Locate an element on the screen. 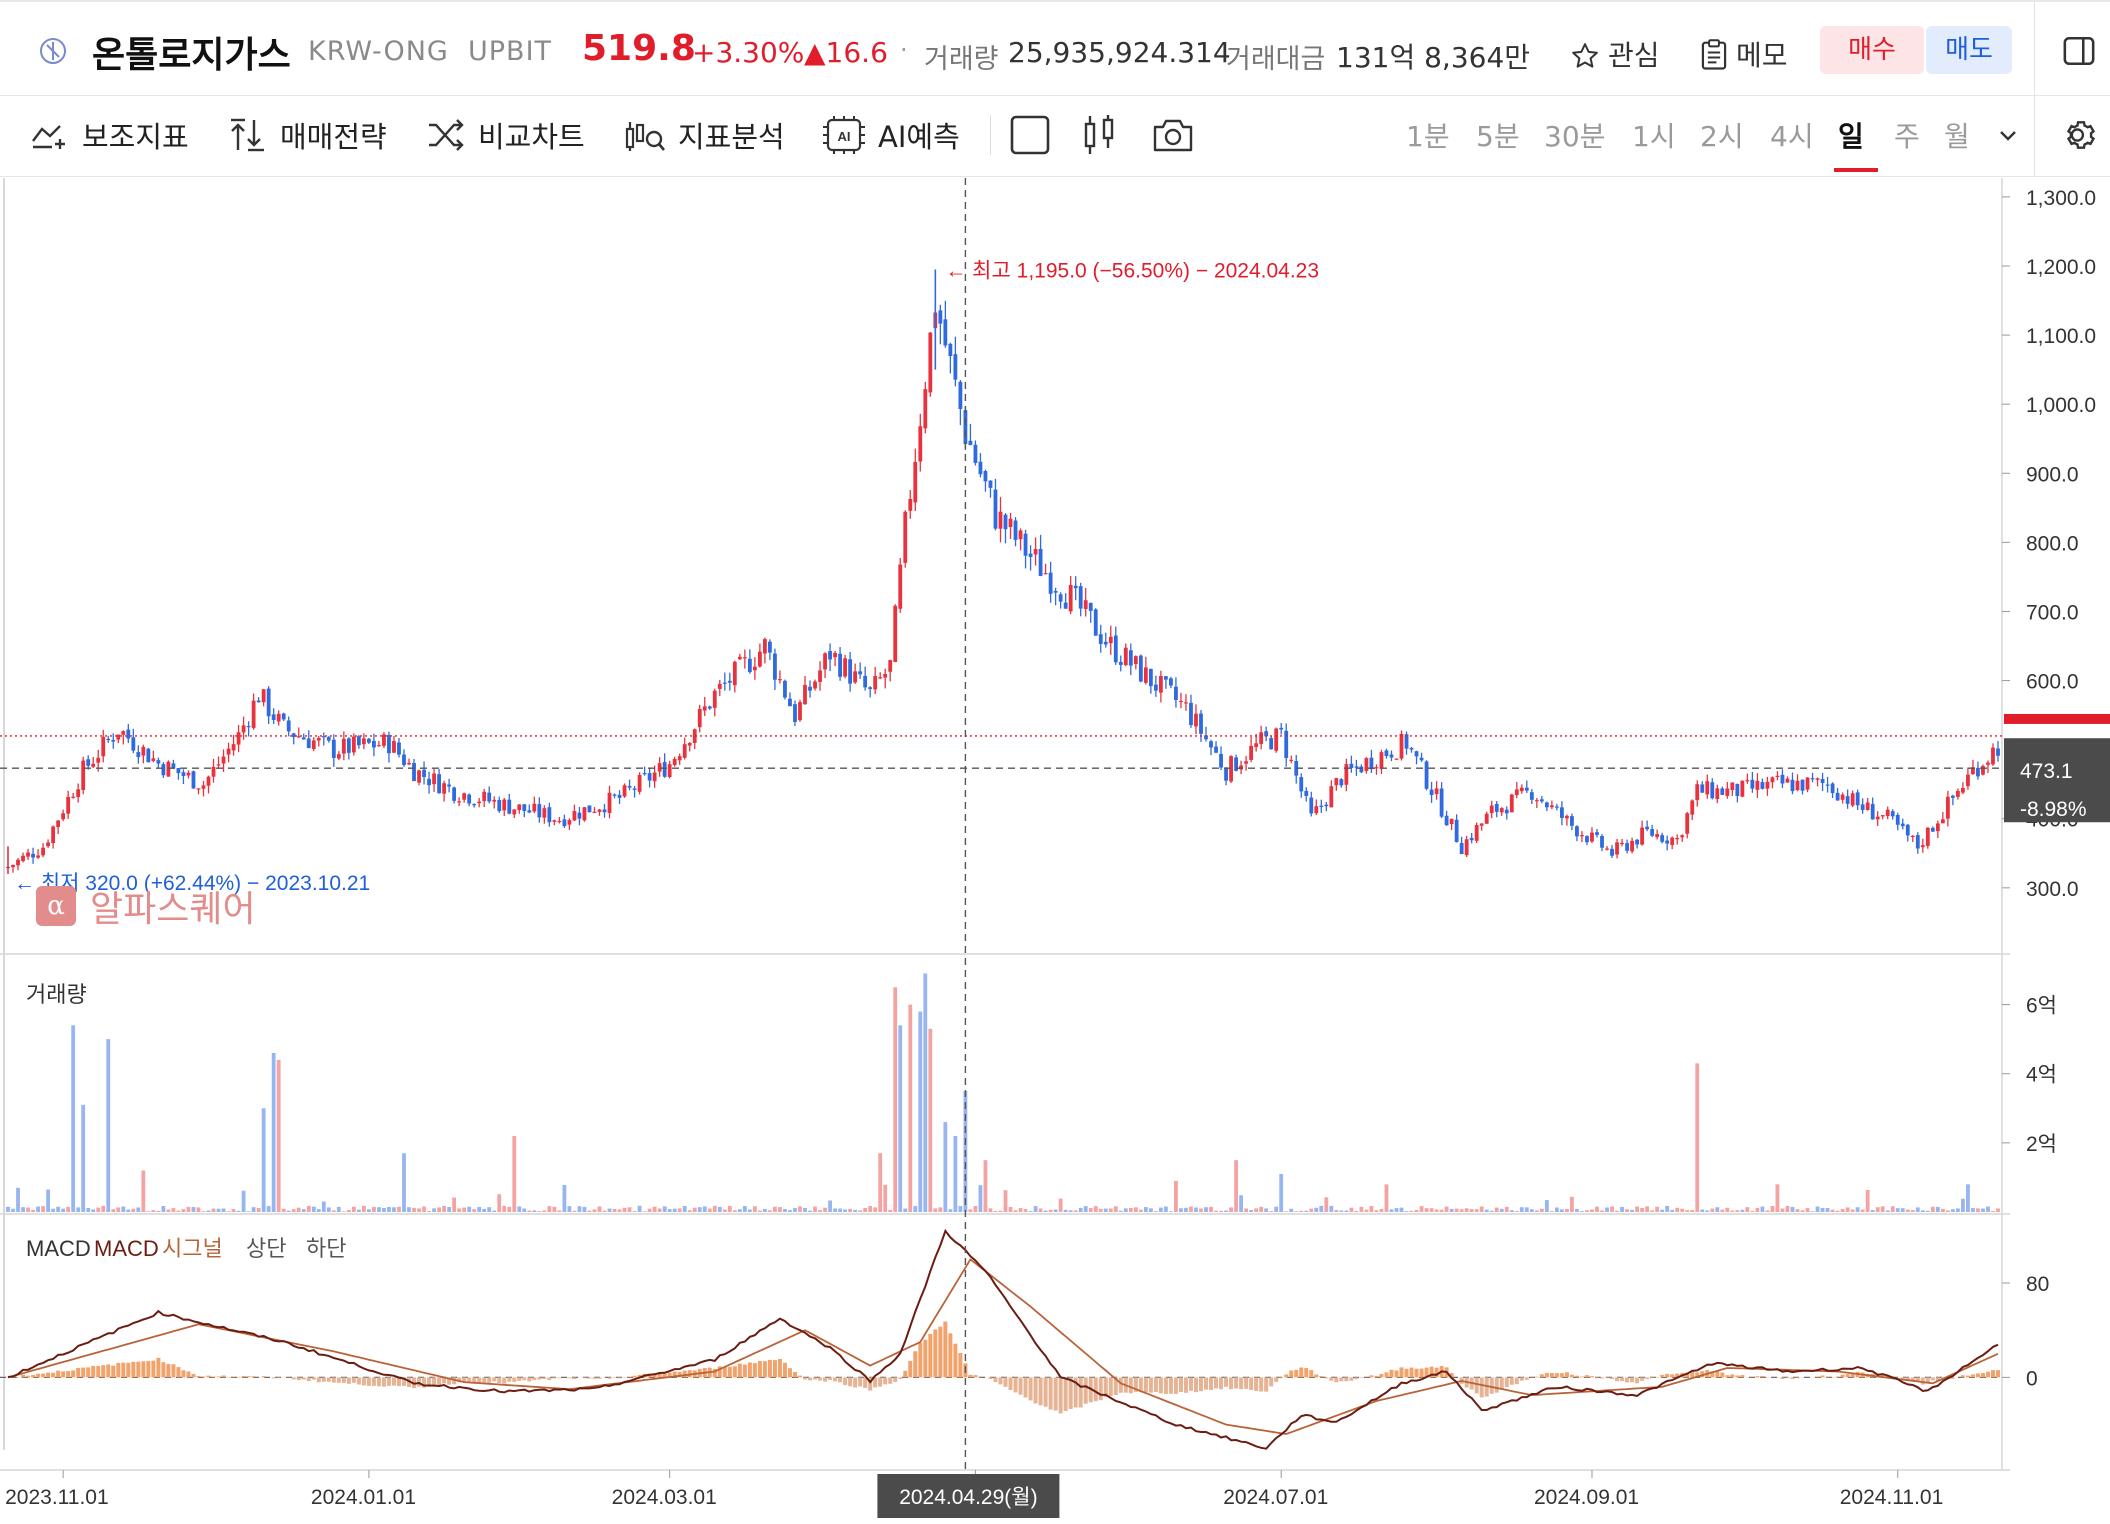 This screenshot has width=2110, height=1524. ai-forecast-button: AI AI예측 is located at coordinates (891, 135).